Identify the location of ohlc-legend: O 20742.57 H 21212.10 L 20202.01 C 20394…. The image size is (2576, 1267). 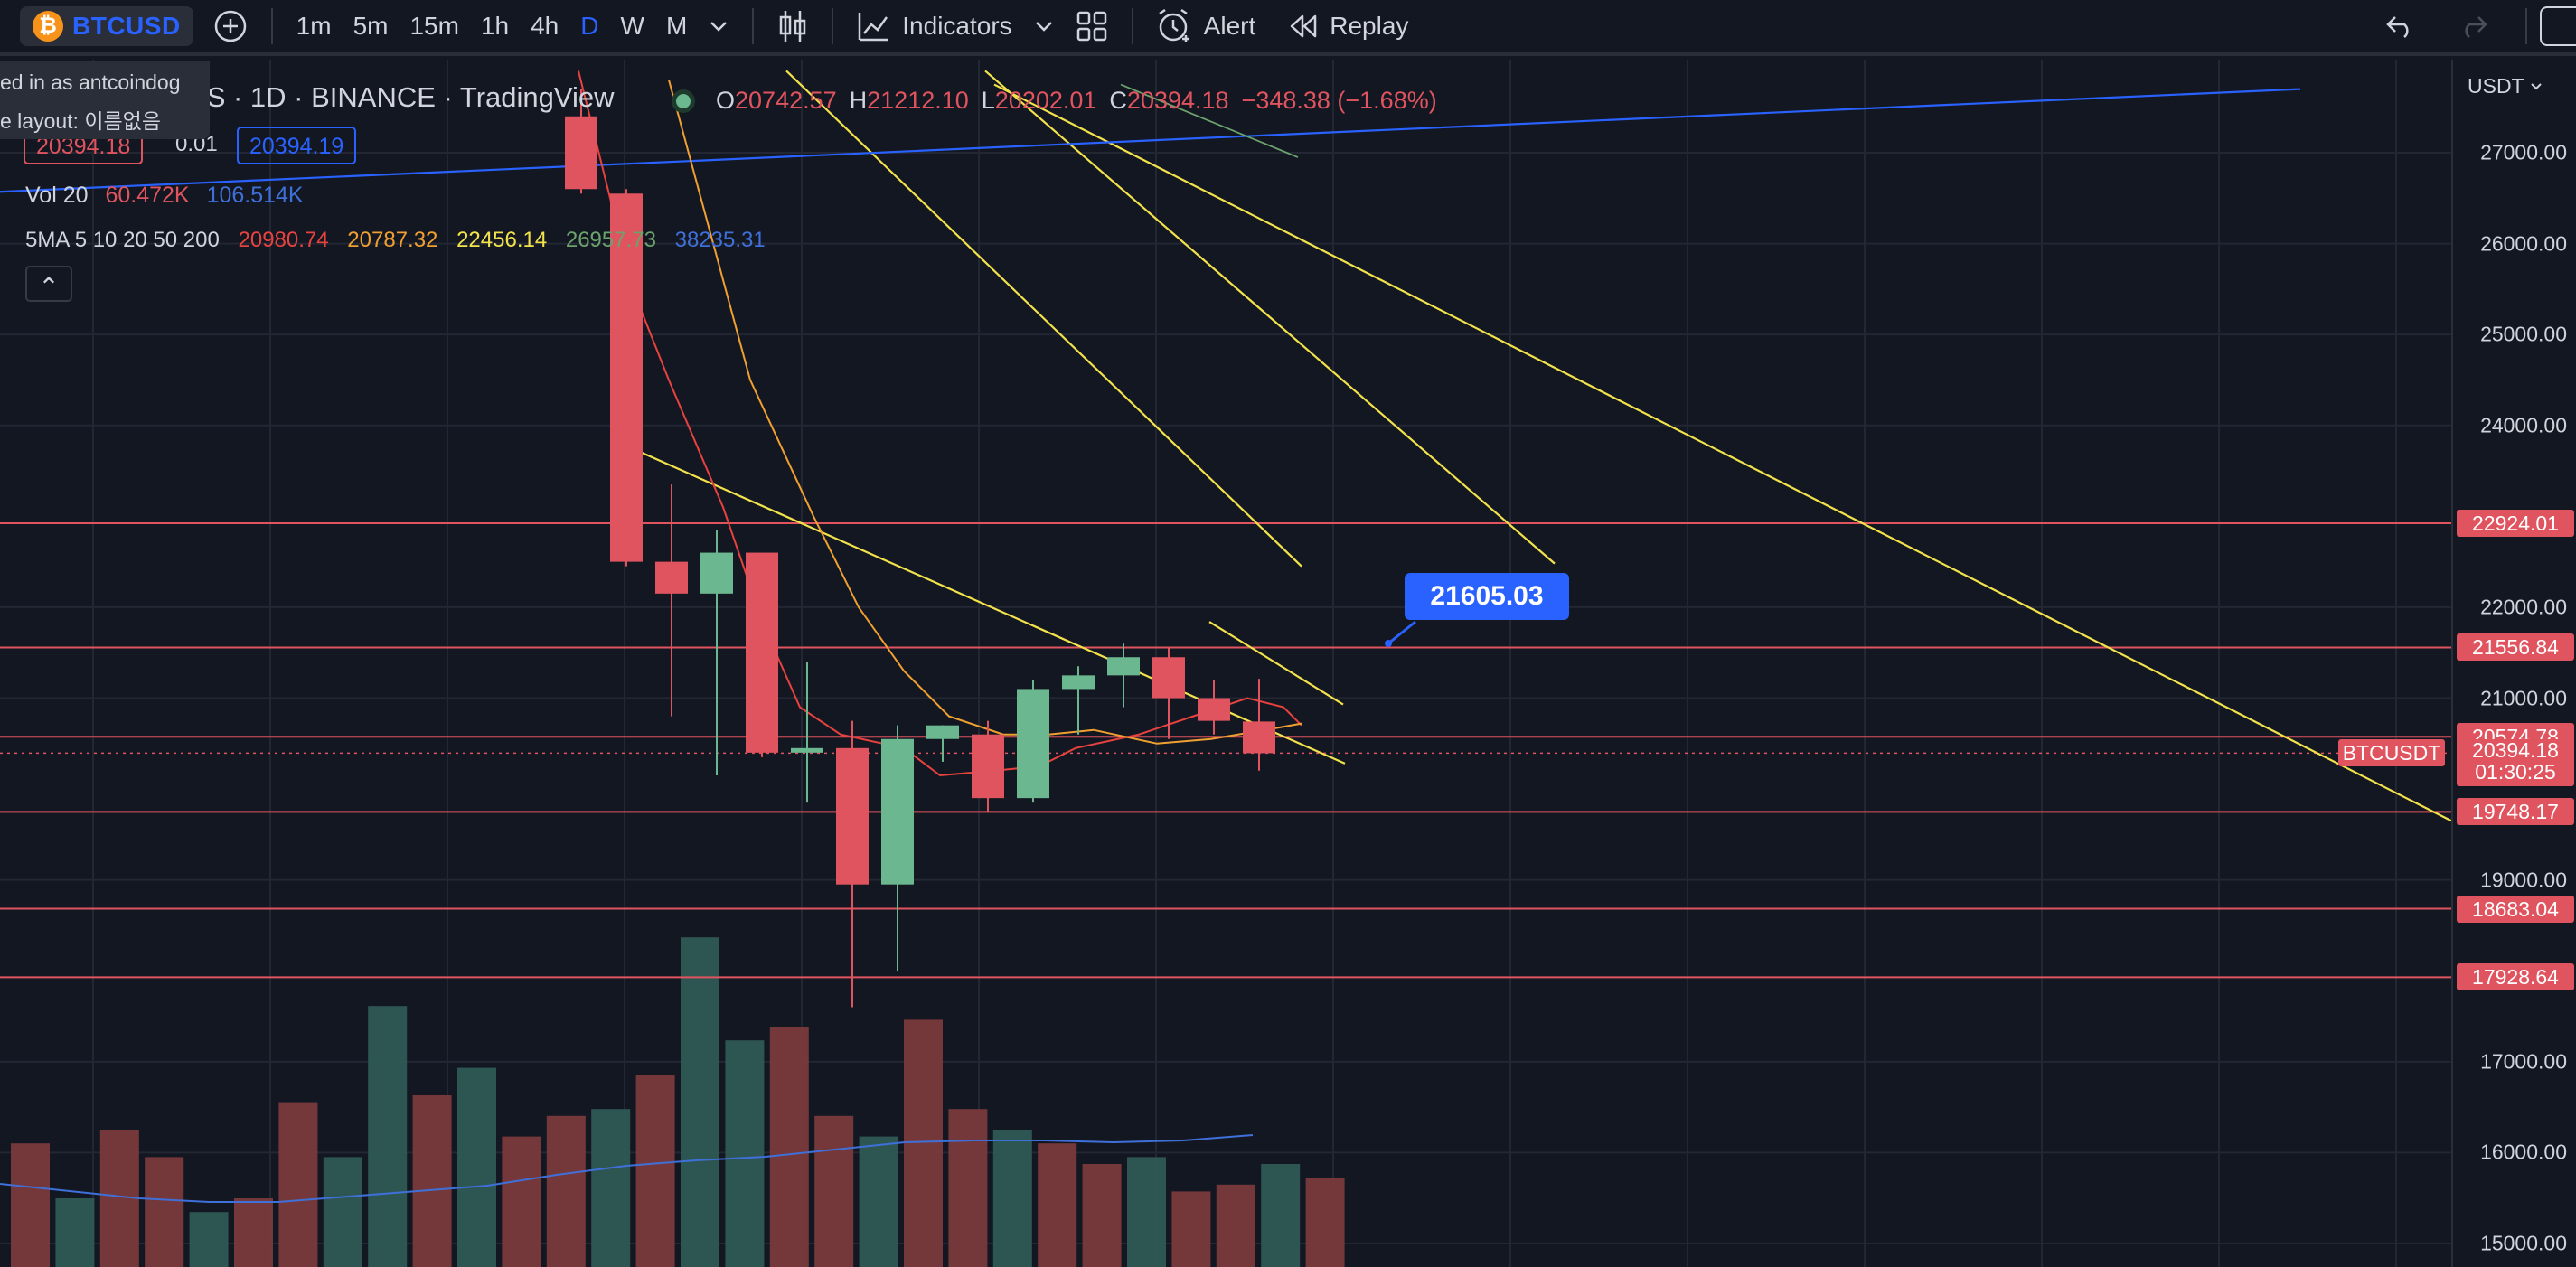
(1056, 101).